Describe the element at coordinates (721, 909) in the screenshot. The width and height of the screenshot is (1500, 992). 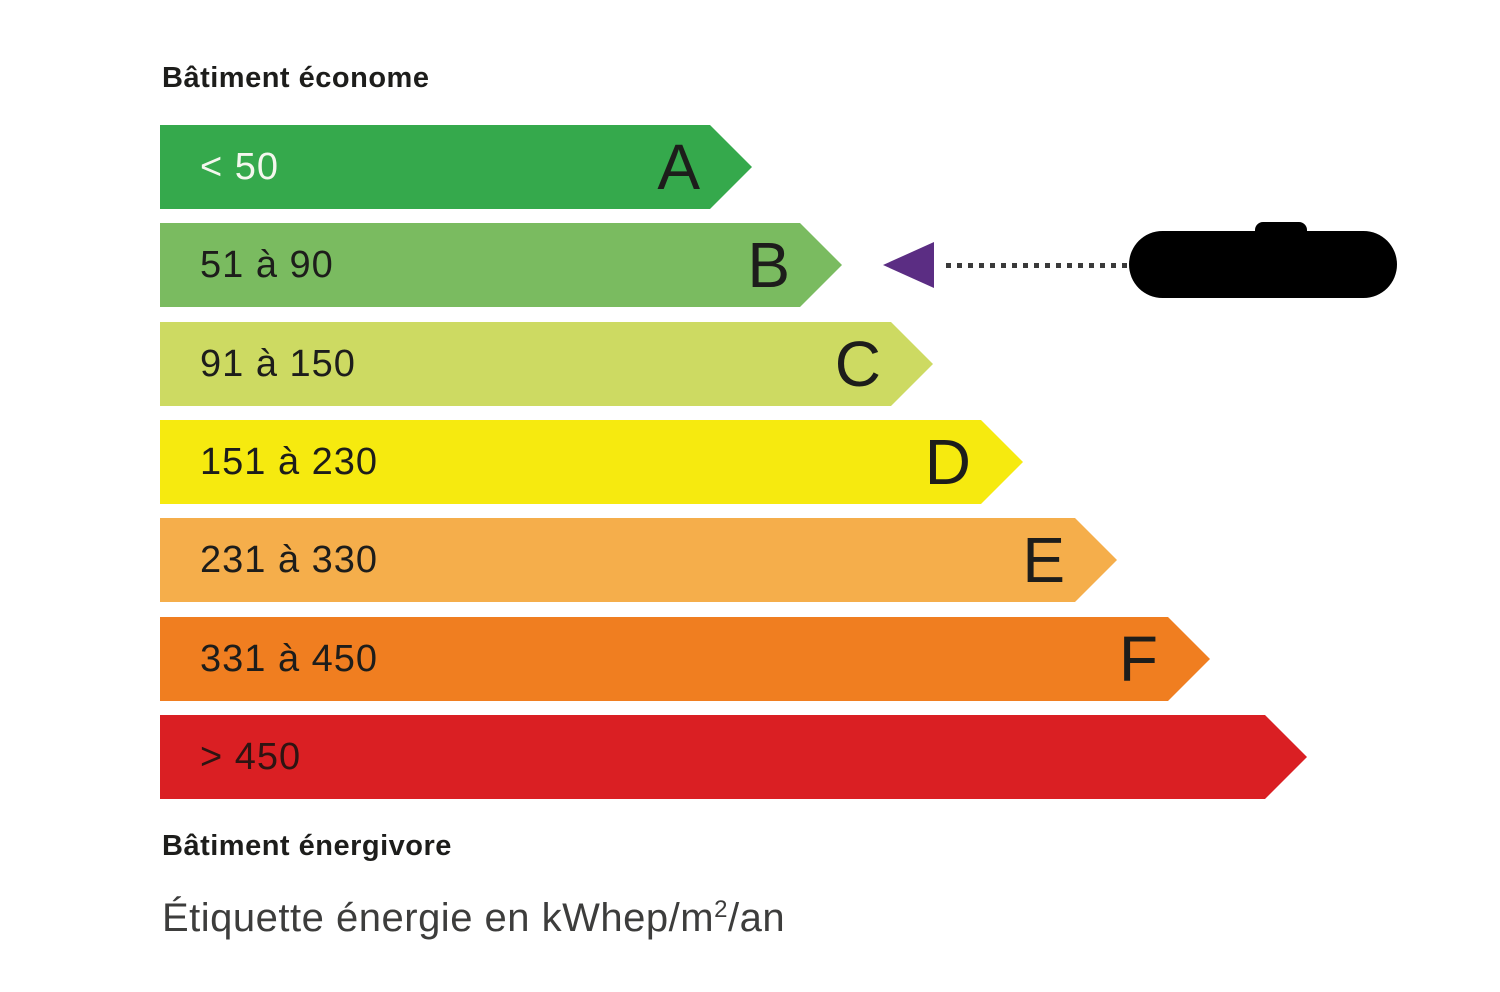
I see `caption-superscript: 2` at that location.